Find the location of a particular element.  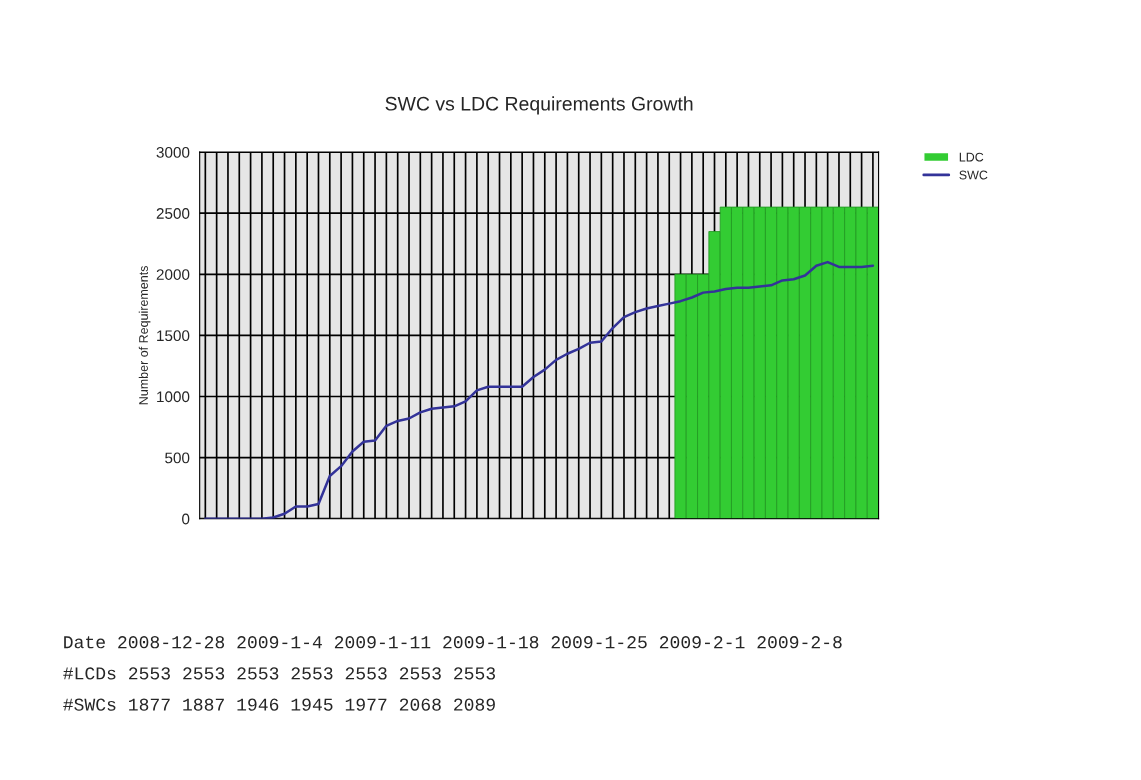

y-tick-label: 0 is located at coordinates (186, 519).